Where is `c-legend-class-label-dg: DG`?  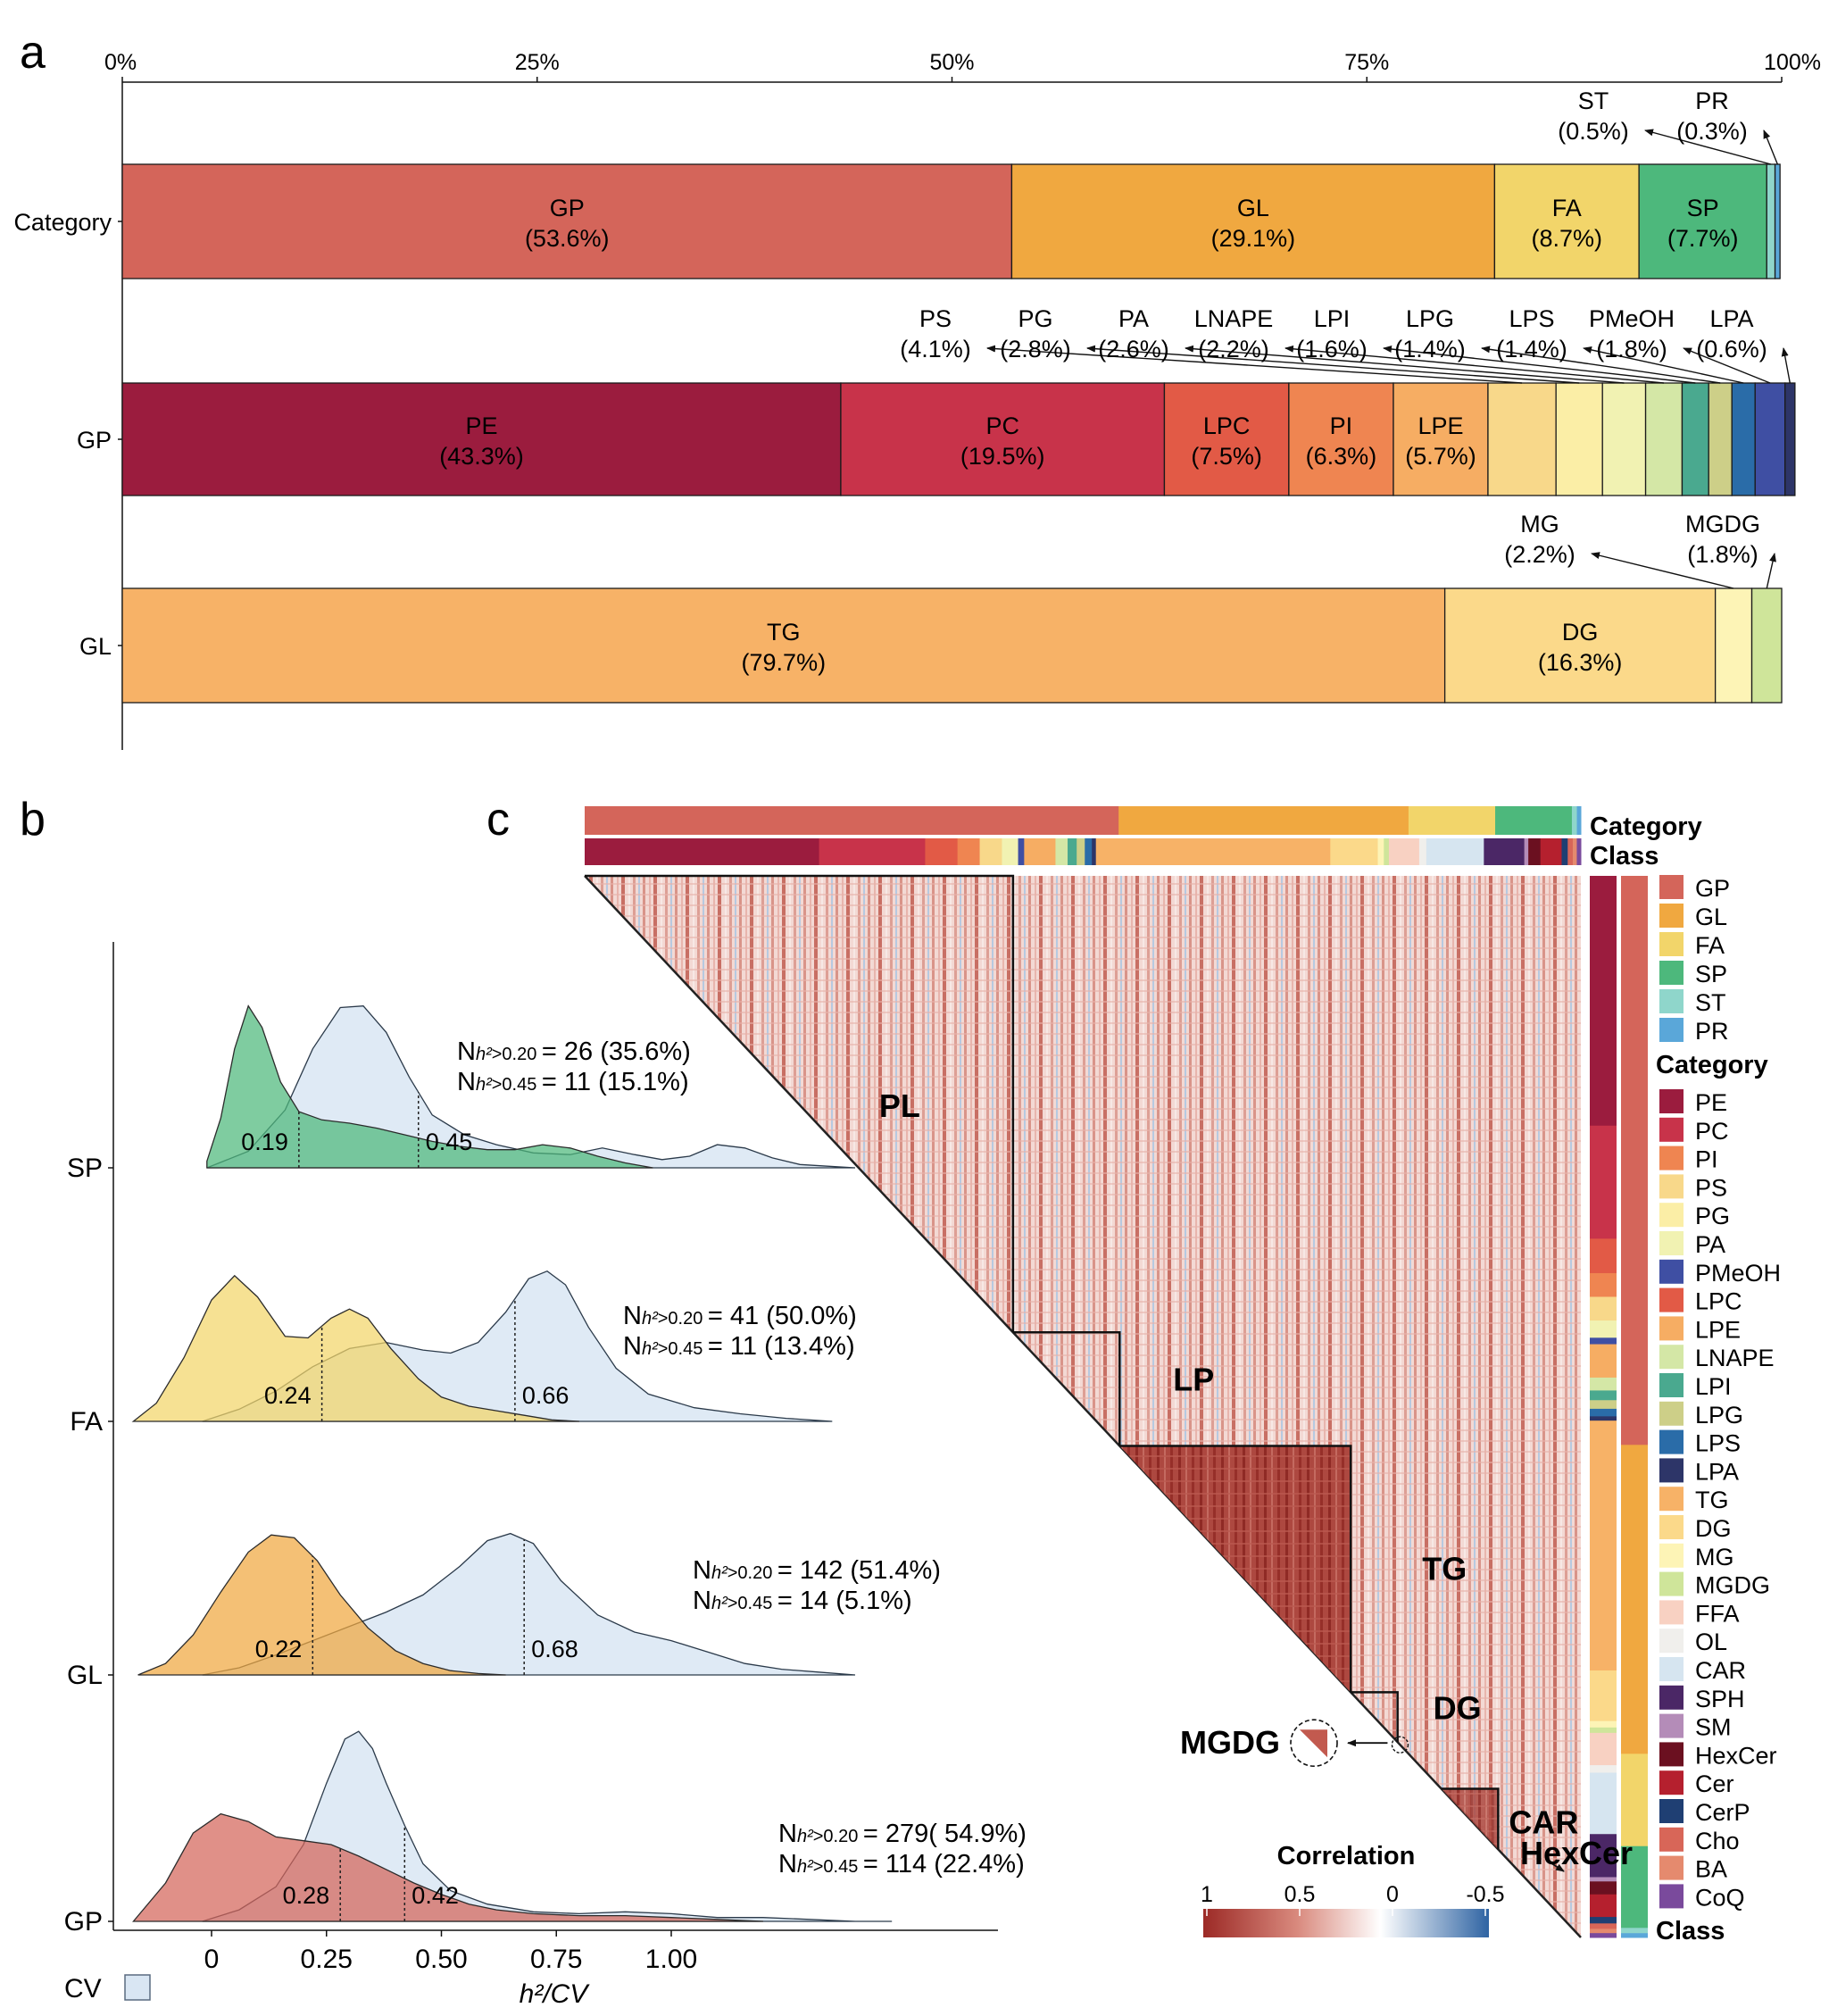
c-legend-class-label-dg: DG is located at coordinates (1713, 1528).